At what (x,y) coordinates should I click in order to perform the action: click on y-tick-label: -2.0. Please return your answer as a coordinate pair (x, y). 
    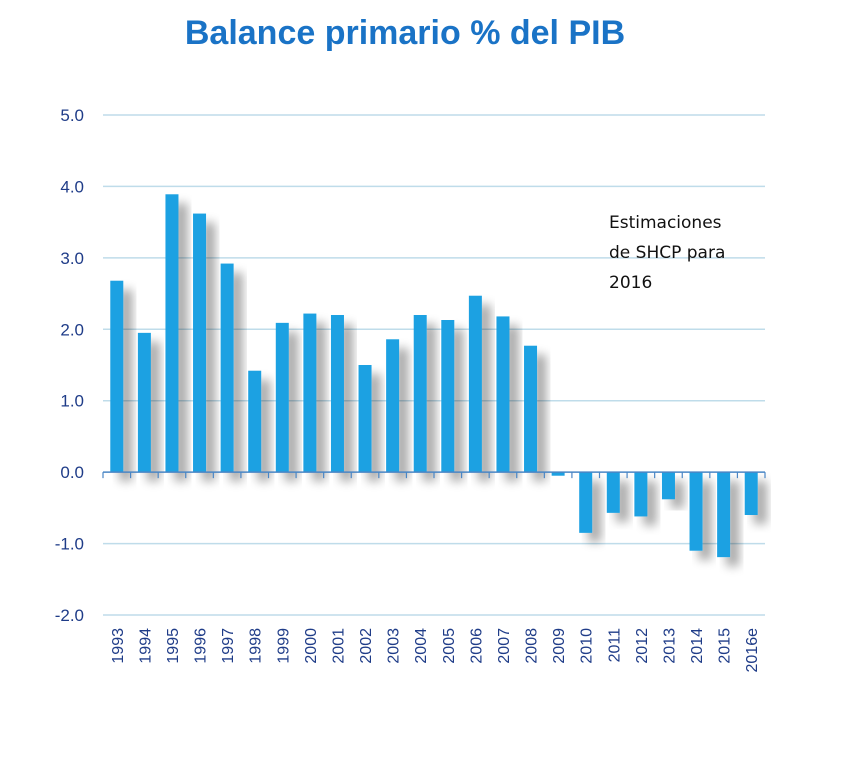
    Looking at the image, I should click on (69, 615).